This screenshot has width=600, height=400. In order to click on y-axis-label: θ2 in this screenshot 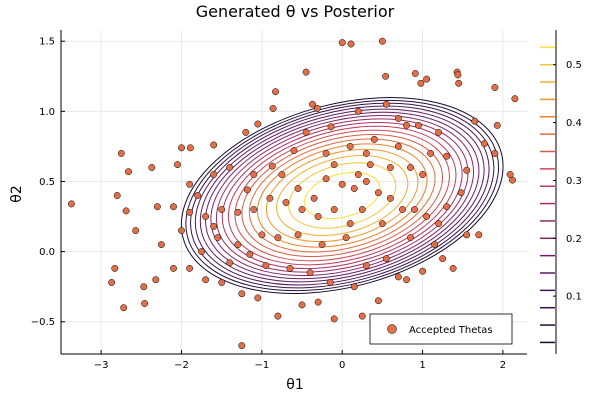, I will do `click(17, 193)`.